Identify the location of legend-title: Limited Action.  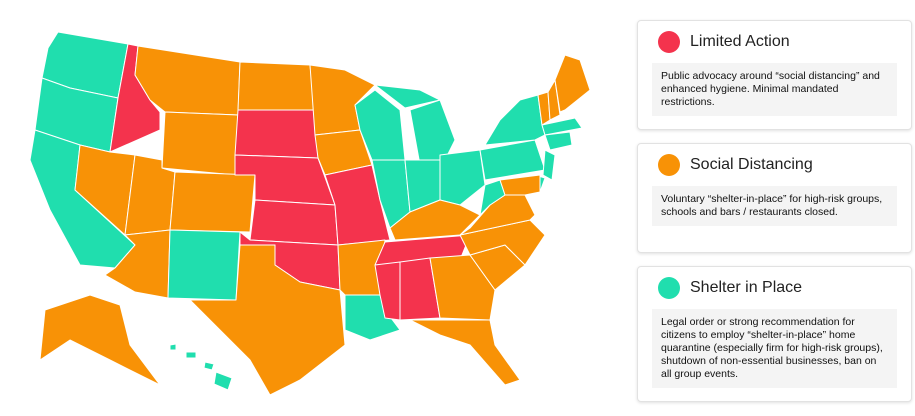
(740, 41).